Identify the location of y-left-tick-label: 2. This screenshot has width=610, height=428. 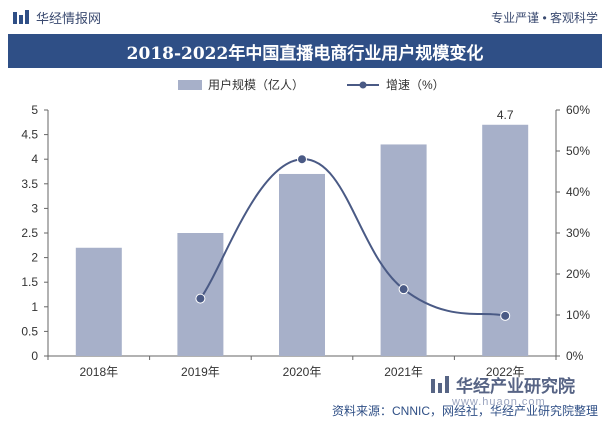
(34, 258).